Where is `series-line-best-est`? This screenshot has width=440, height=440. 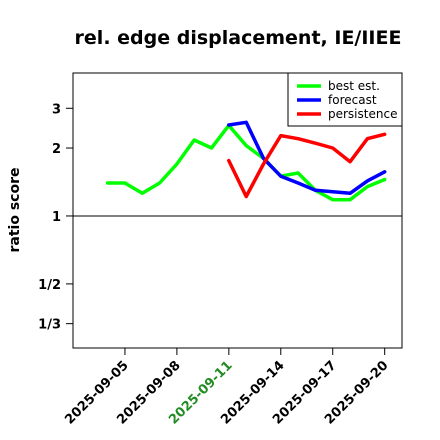 series-line-best-est is located at coordinates (246, 162).